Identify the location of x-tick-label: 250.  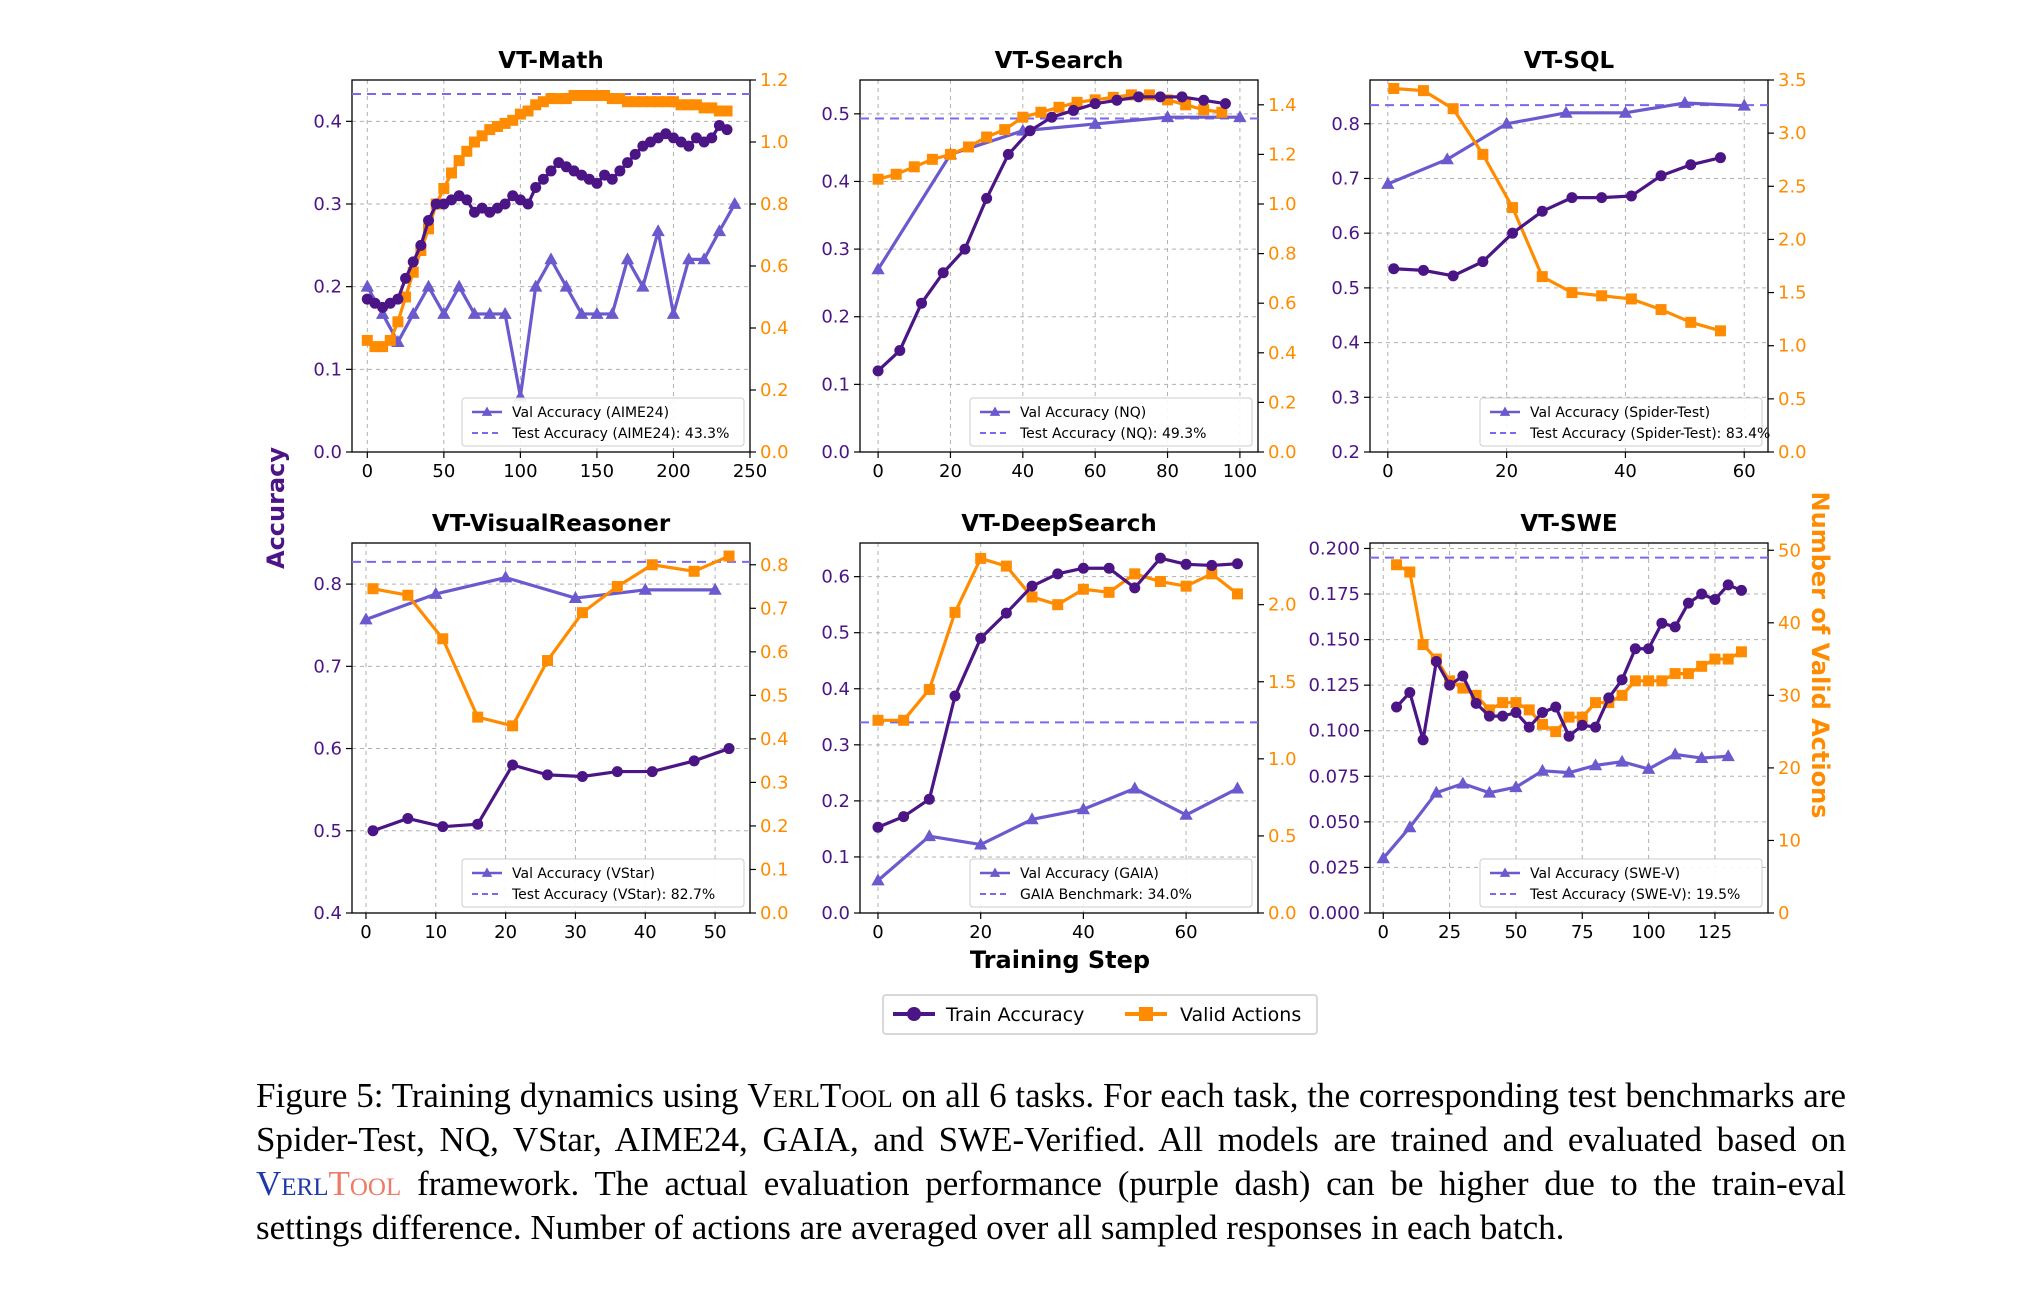
(750, 471).